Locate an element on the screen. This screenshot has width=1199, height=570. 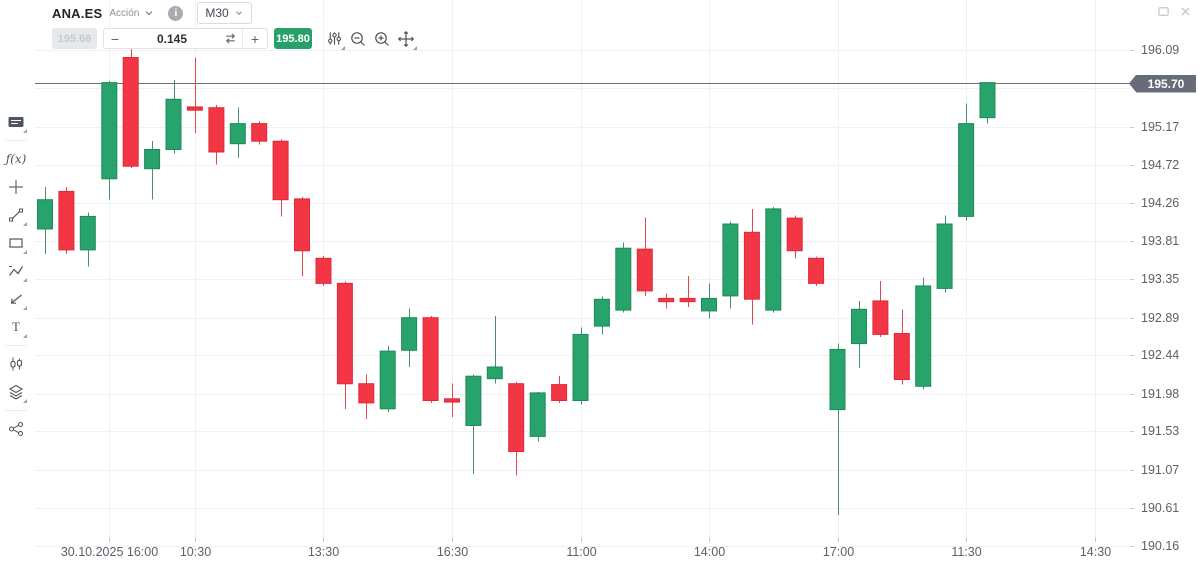
price-axis-label: 196.09 is located at coordinates (1160, 49).